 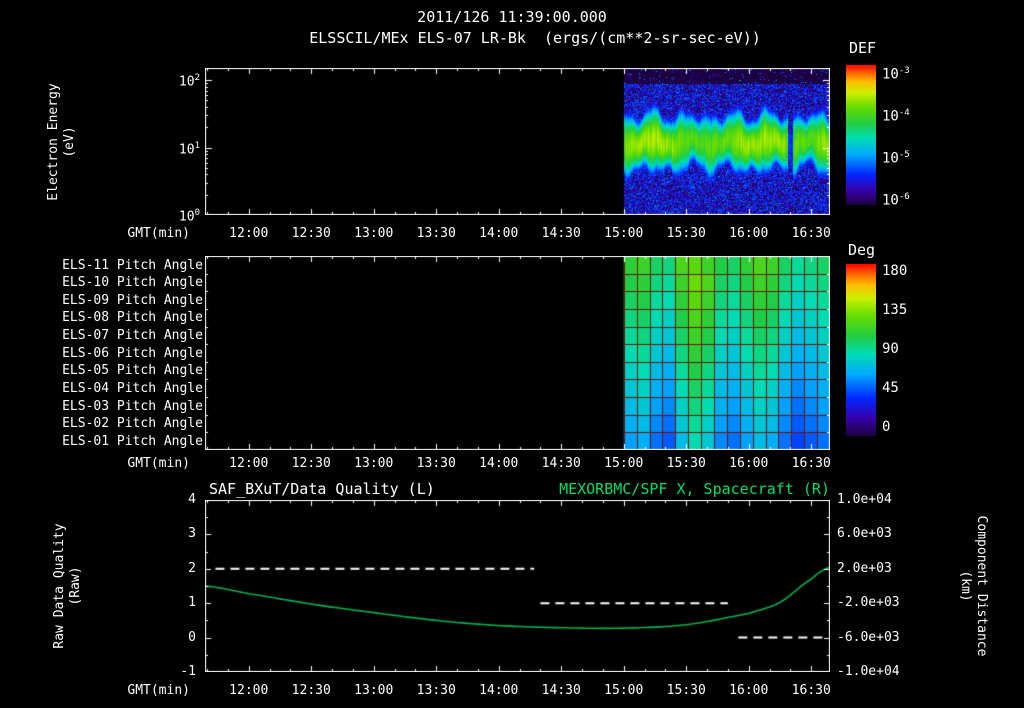 I want to click on pitch-row-label: ELS-10 Pitch Angle, so click(x=132, y=283).